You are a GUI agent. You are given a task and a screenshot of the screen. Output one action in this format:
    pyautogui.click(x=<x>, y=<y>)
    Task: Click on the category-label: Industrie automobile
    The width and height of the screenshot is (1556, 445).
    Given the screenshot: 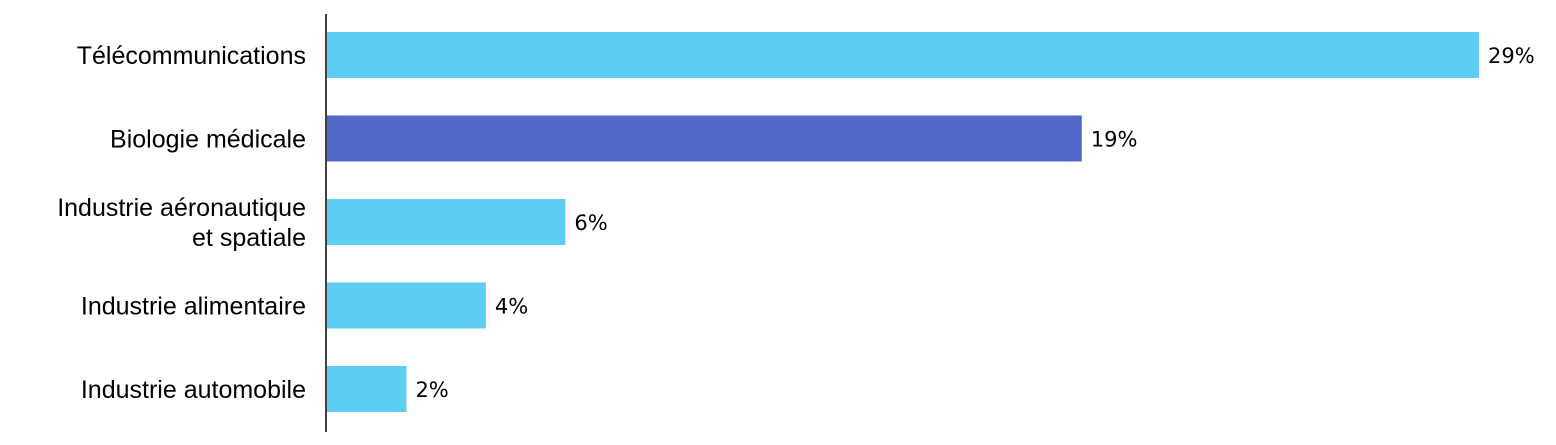 What is the action you would take?
    pyautogui.click(x=193, y=390)
    